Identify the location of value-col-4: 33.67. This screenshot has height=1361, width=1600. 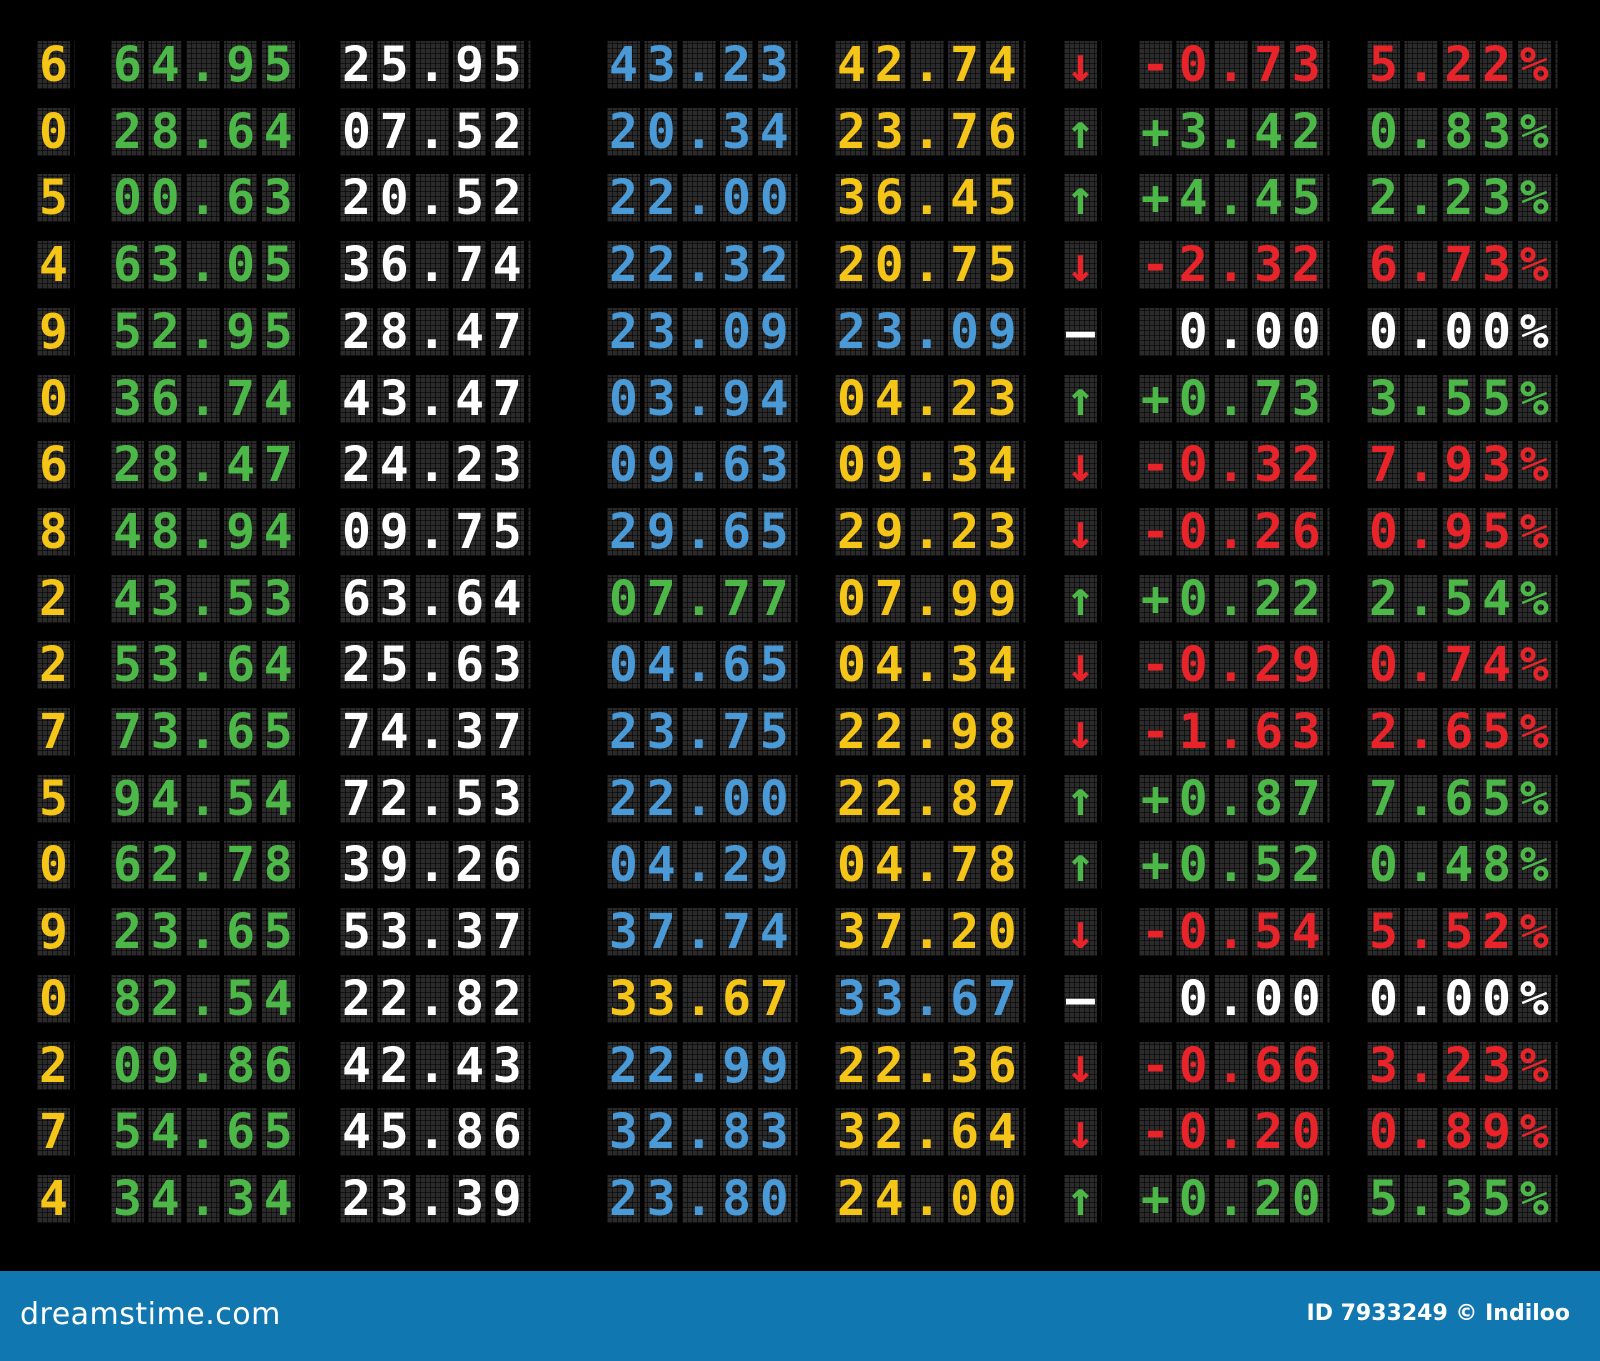
(931, 998).